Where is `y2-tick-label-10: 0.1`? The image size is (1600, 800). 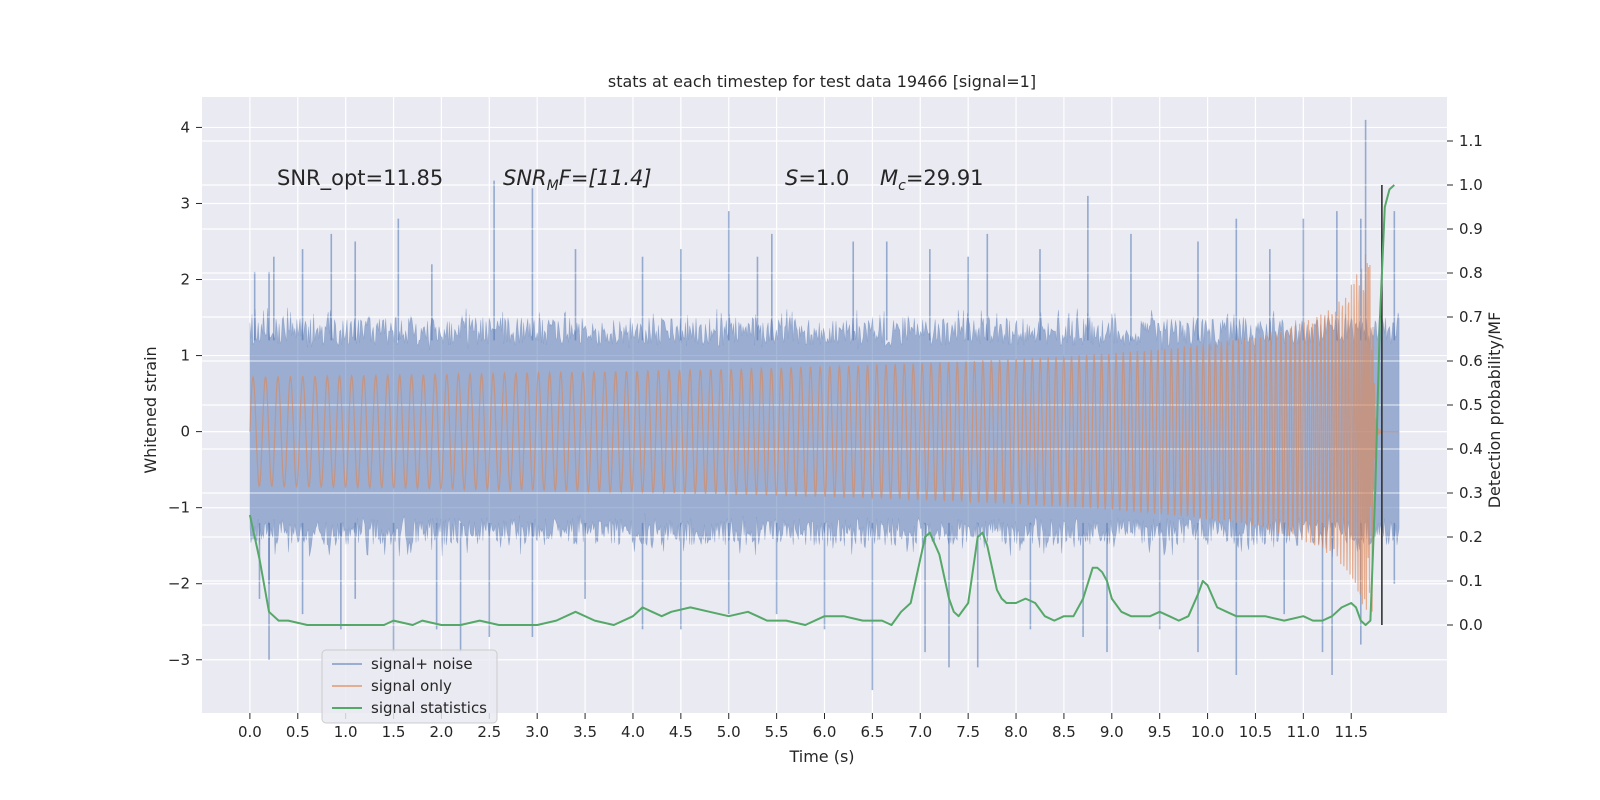 y2-tick-label-10: 0.1 is located at coordinates (1471, 581).